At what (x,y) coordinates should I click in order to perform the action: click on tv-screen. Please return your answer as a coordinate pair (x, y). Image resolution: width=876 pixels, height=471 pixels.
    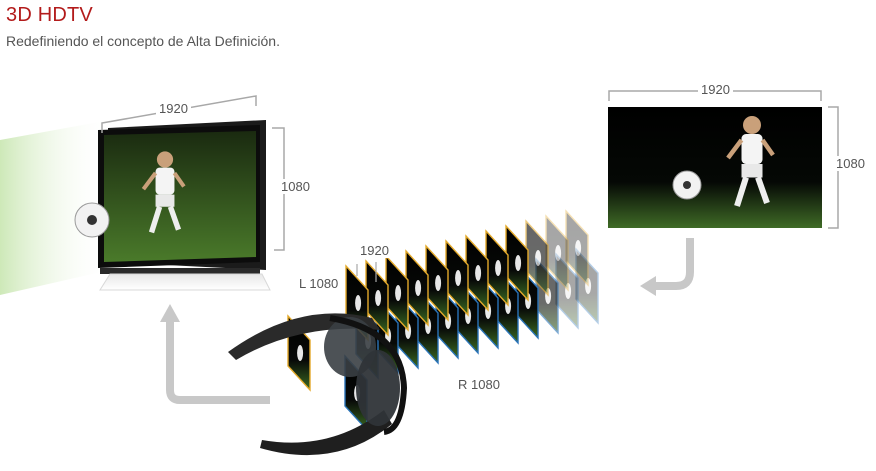
    Looking at the image, I should click on (180, 196).